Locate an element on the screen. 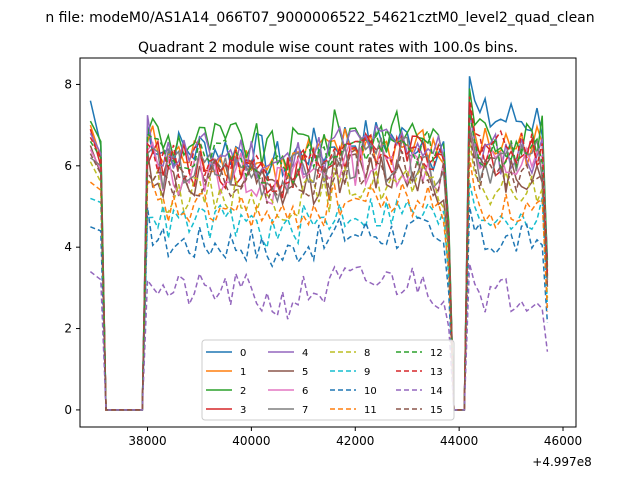  legend-label-8: 8 is located at coordinates (367, 353).